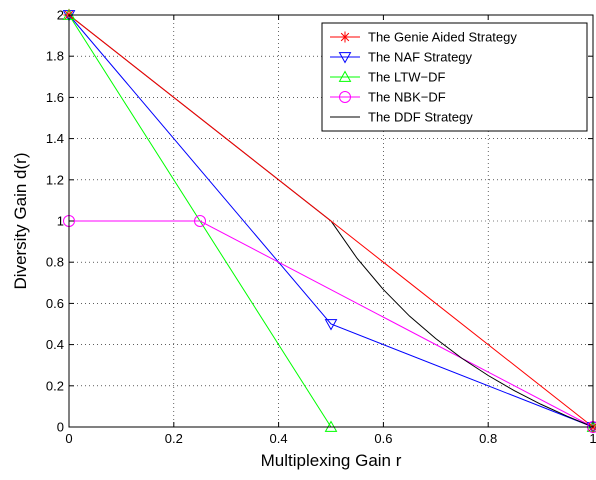  Describe the element at coordinates (55, 344) in the screenshot. I see `y-tick-label: 0.4` at that location.